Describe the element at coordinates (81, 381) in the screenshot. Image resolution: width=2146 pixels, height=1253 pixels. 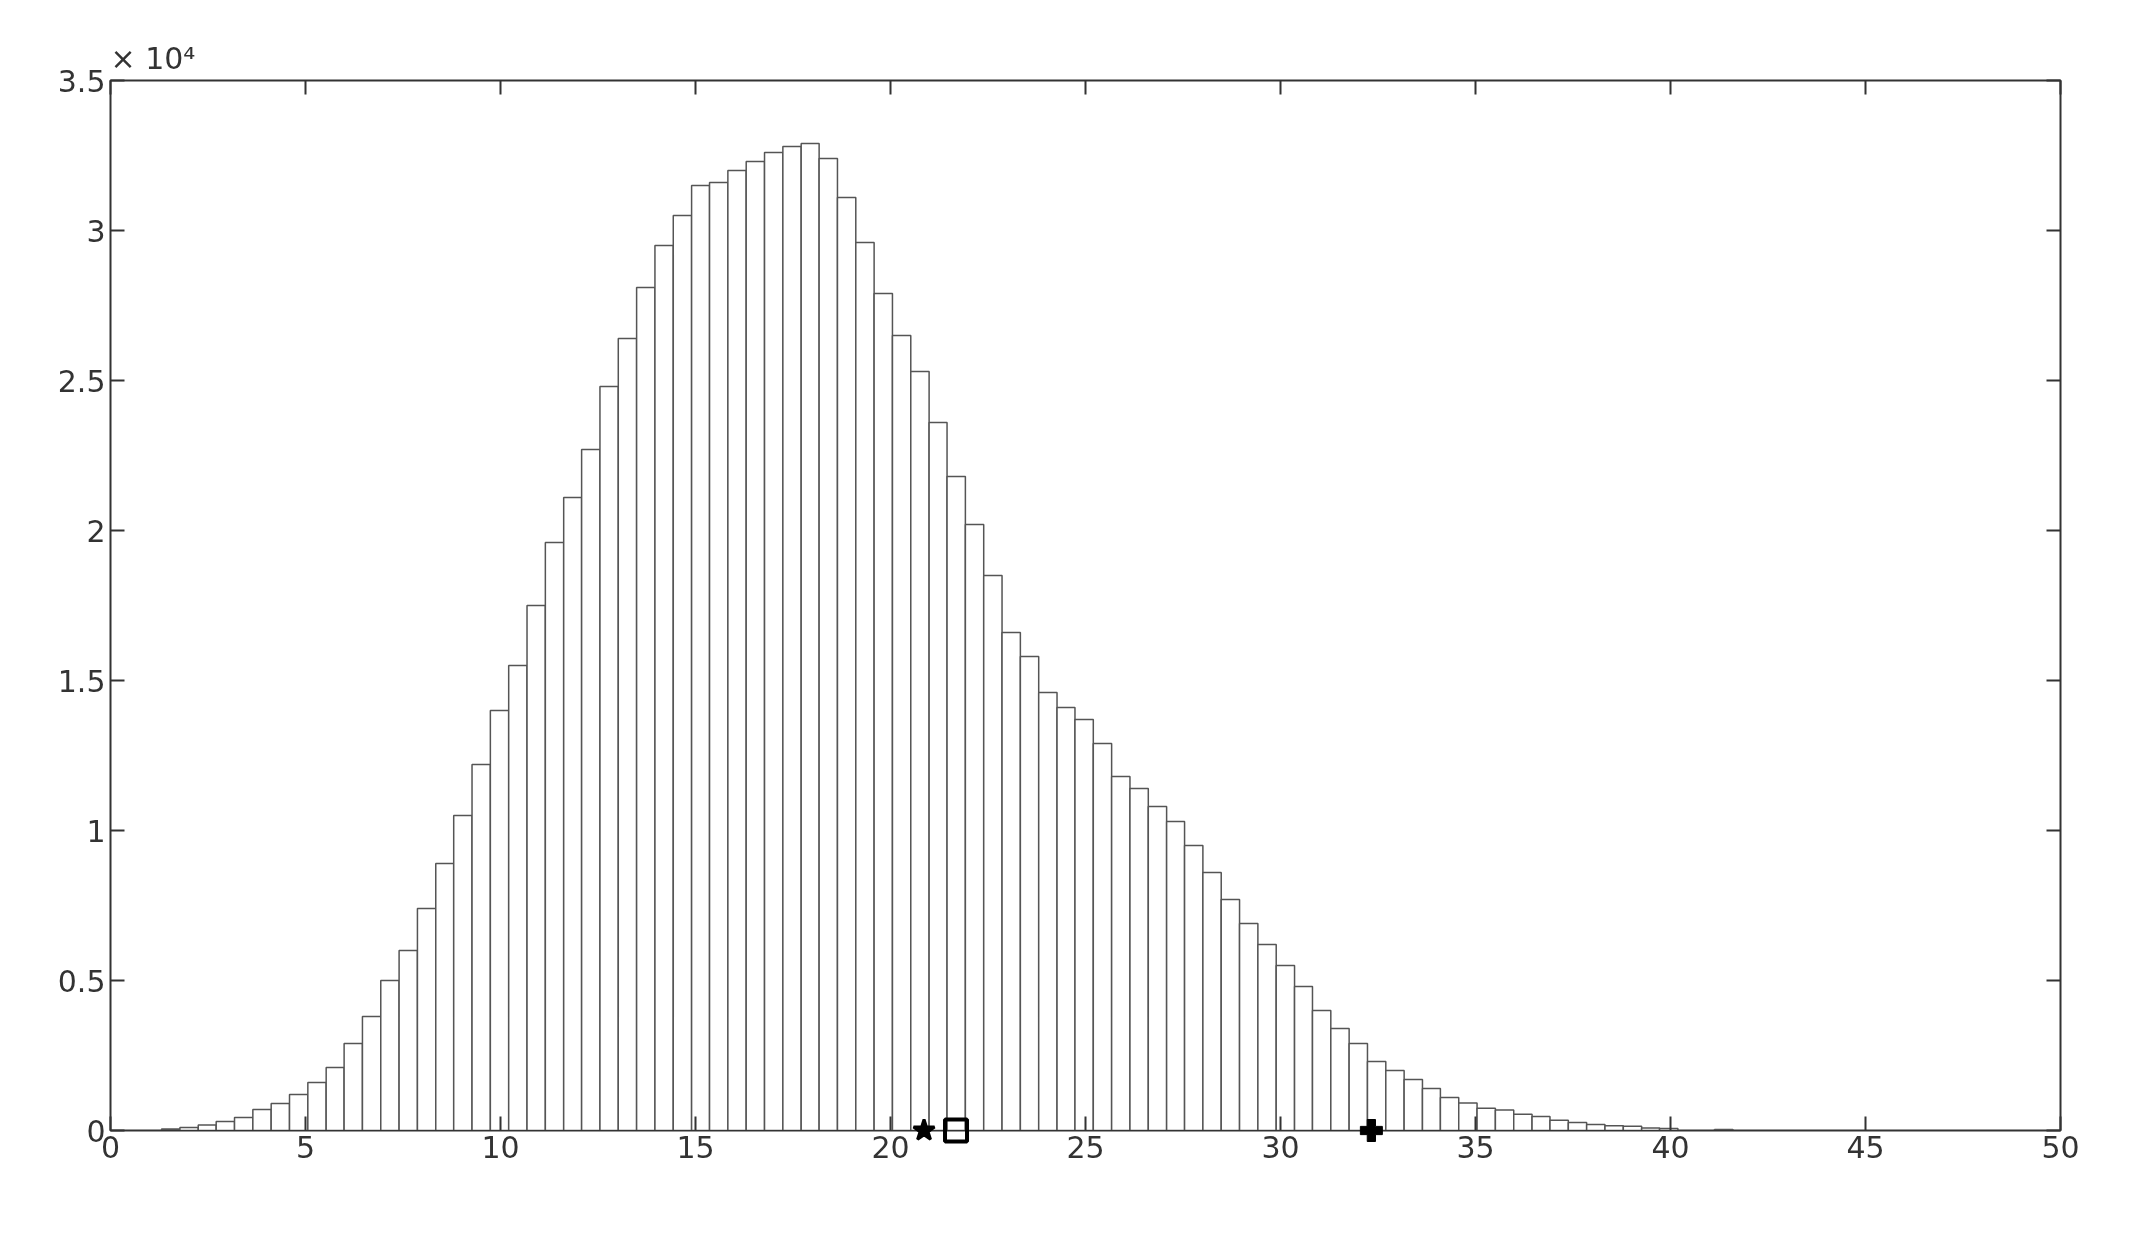
I see `y-tick-label: 2.5` at that location.